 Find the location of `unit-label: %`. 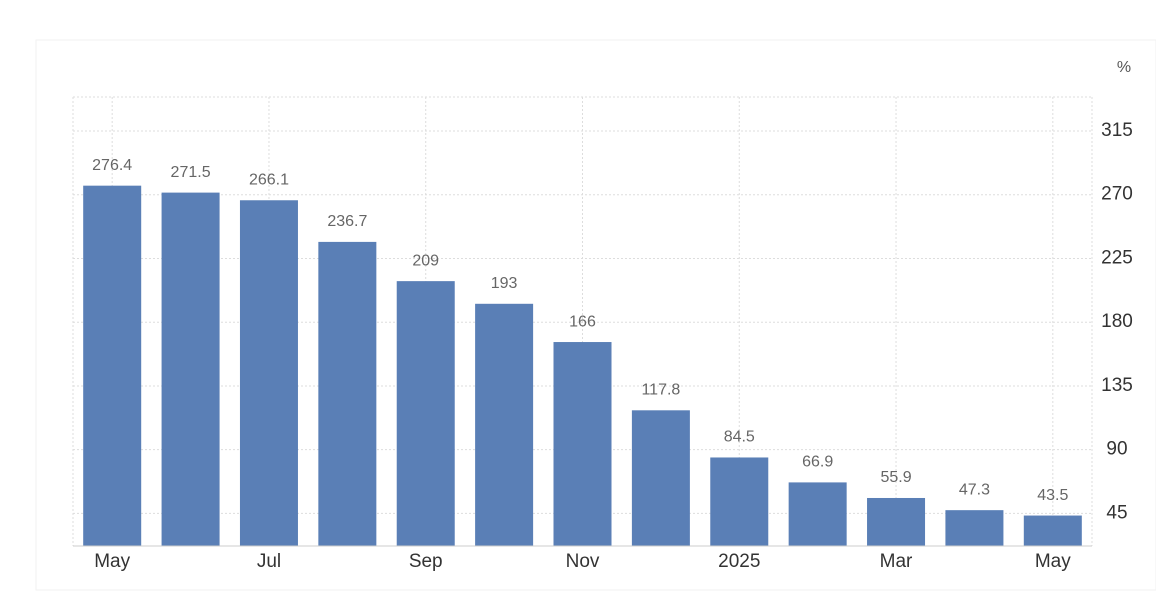

unit-label: % is located at coordinates (1124, 67).